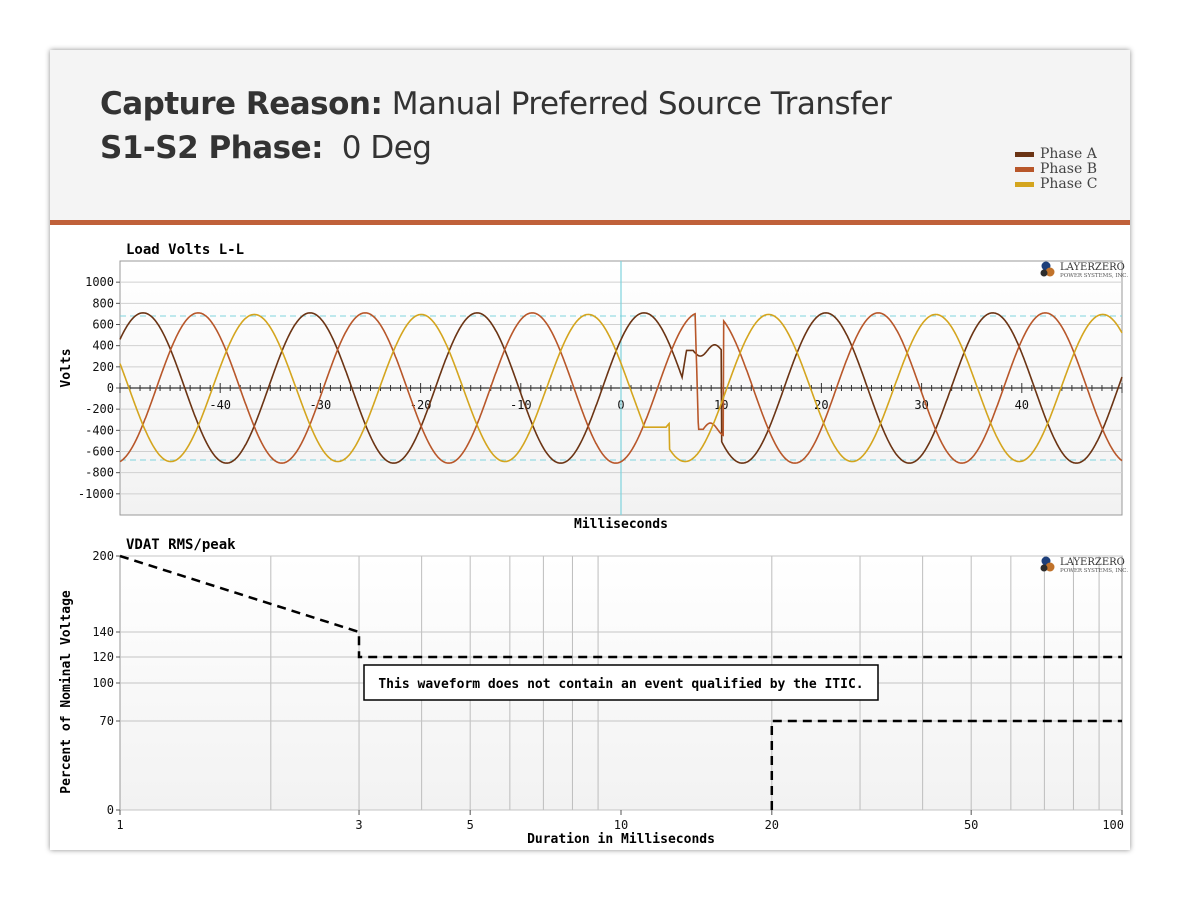 The width and height of the screenshot is (1180, 900). I want to click on volts-y-tick-label: -400, so click(99, 430).